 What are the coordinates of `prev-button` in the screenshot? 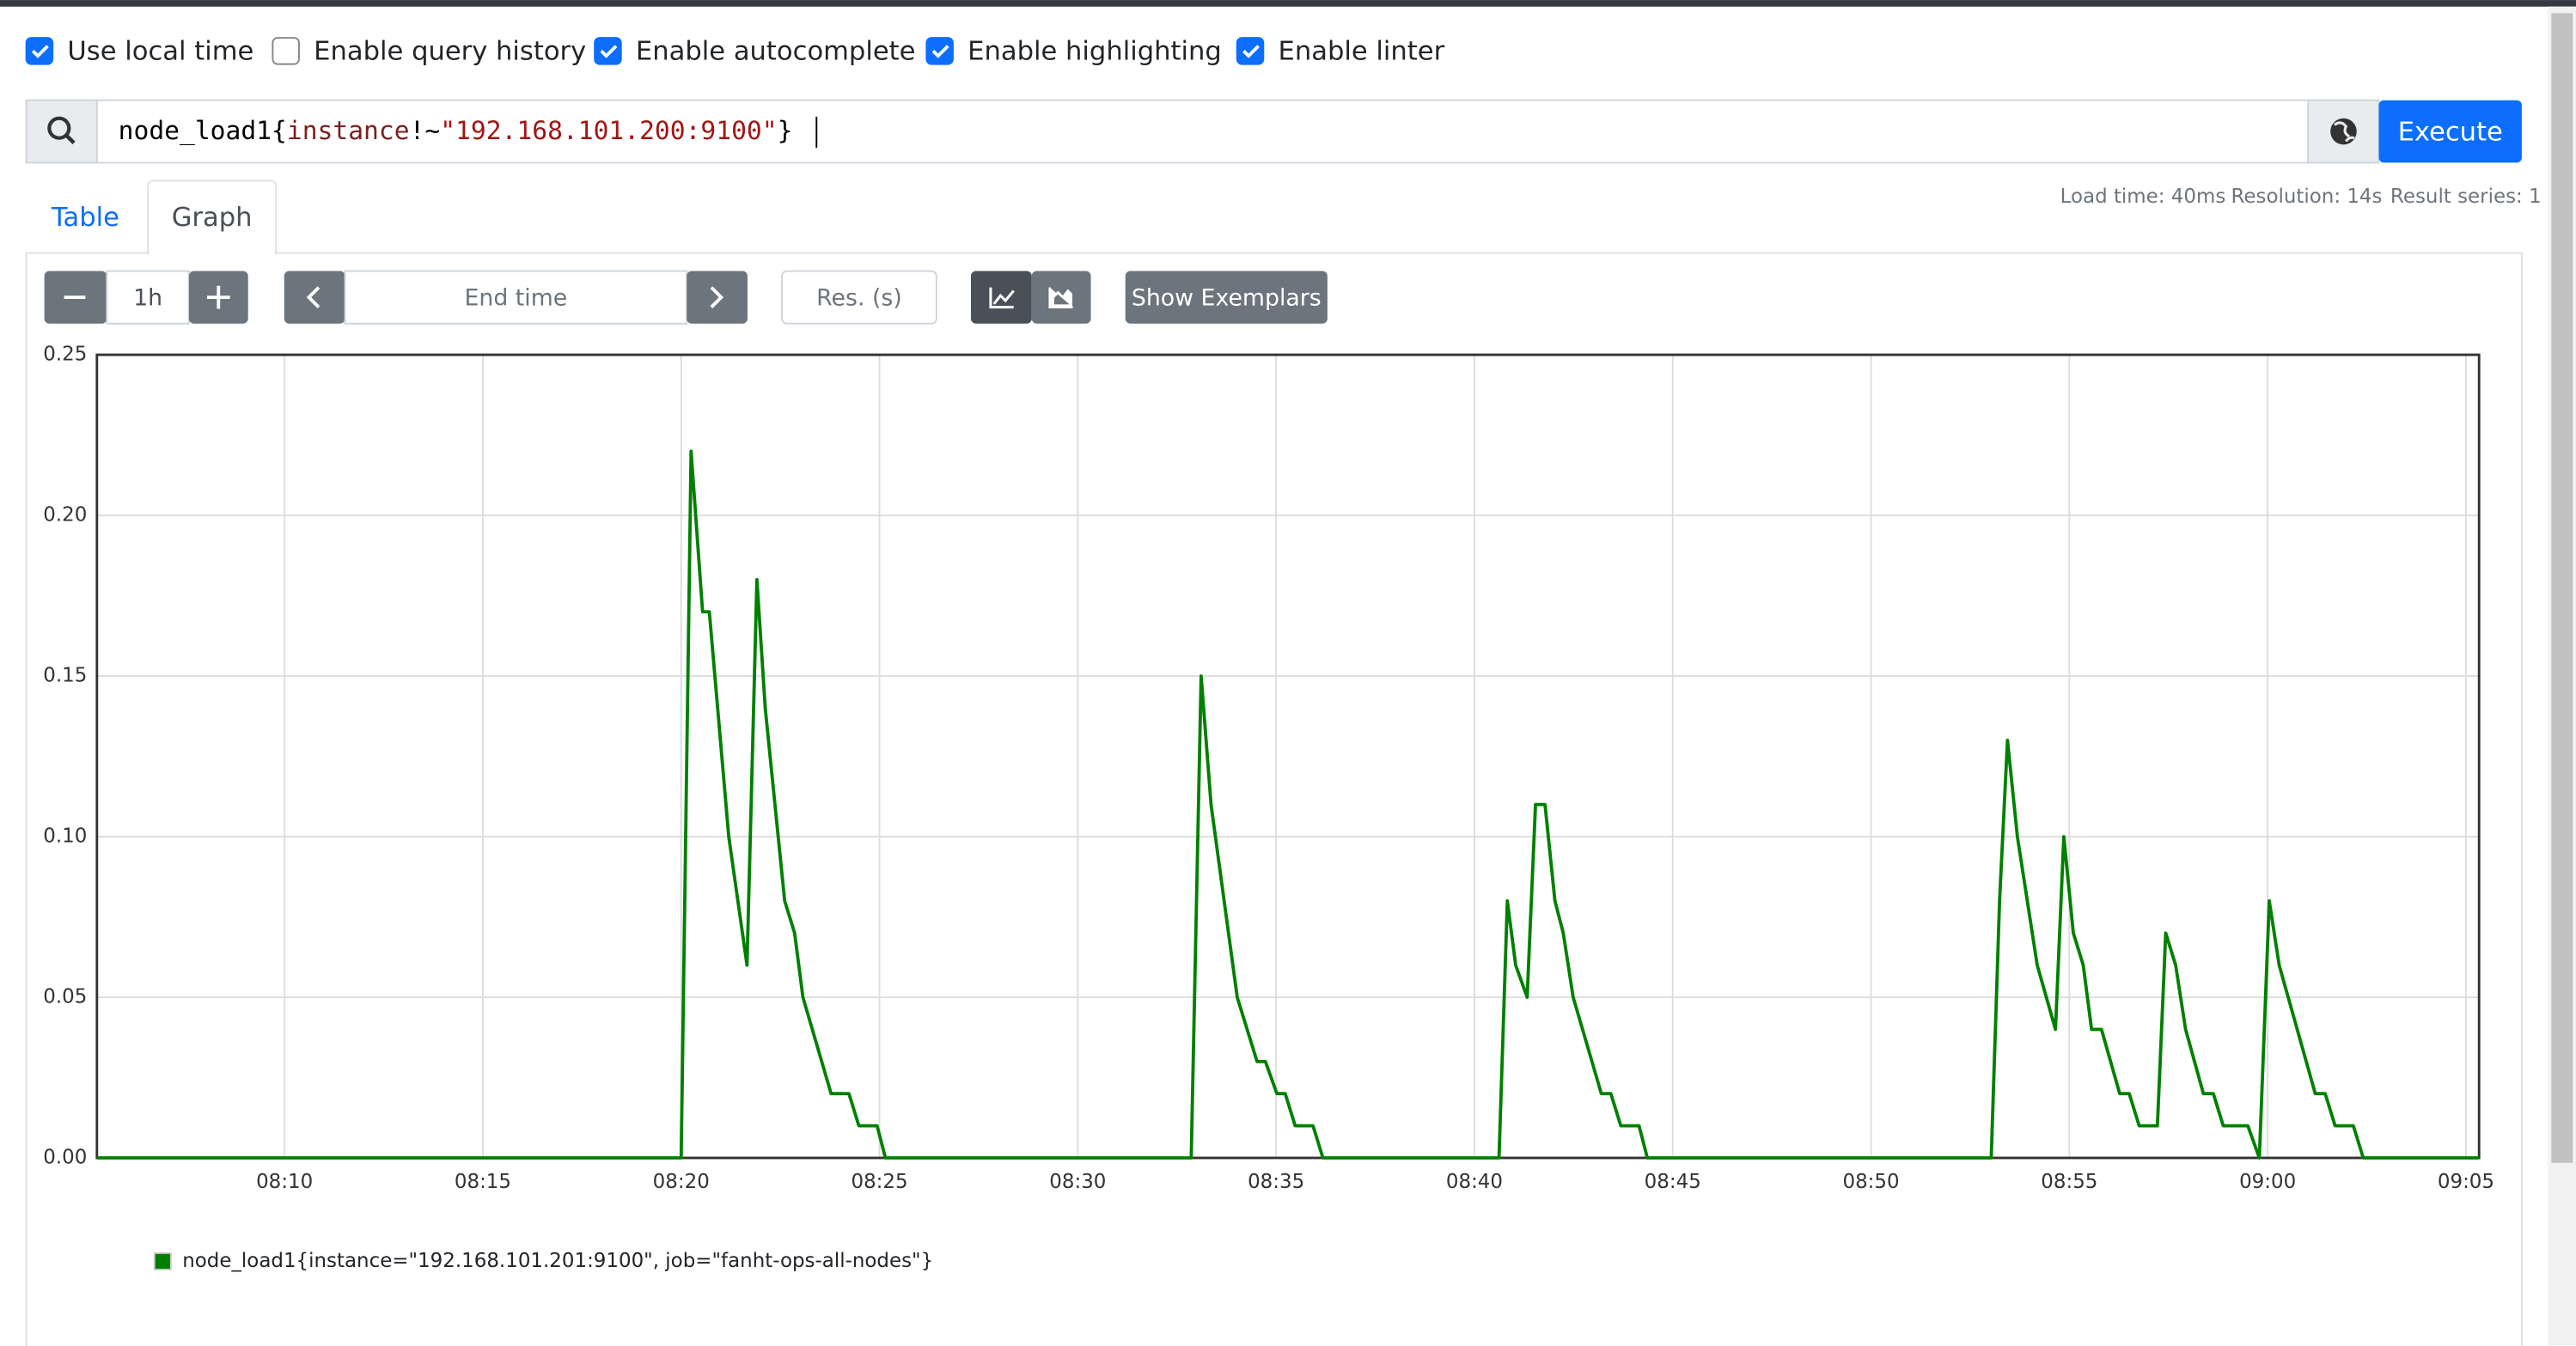 It's located at (314, 297).